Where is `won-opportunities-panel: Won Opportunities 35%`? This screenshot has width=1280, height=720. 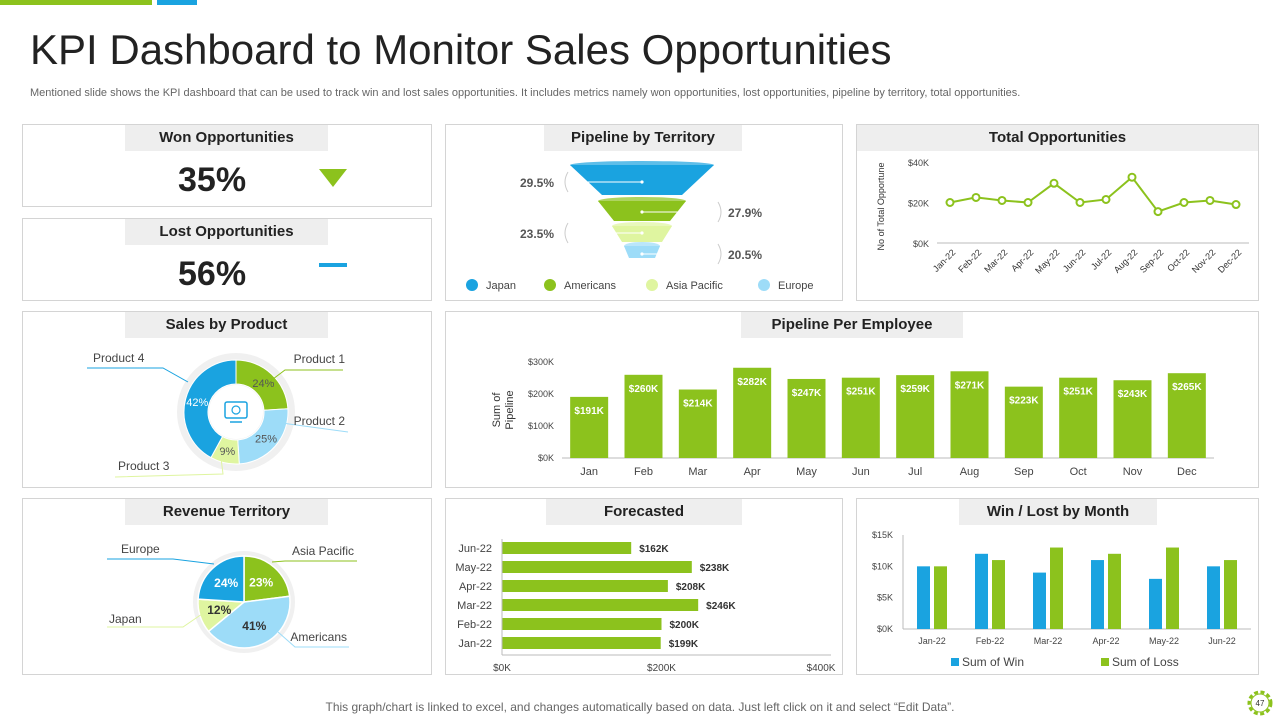 won-opportunities-panel: Won Opportunities 35% is located at coordinates (227, 165).